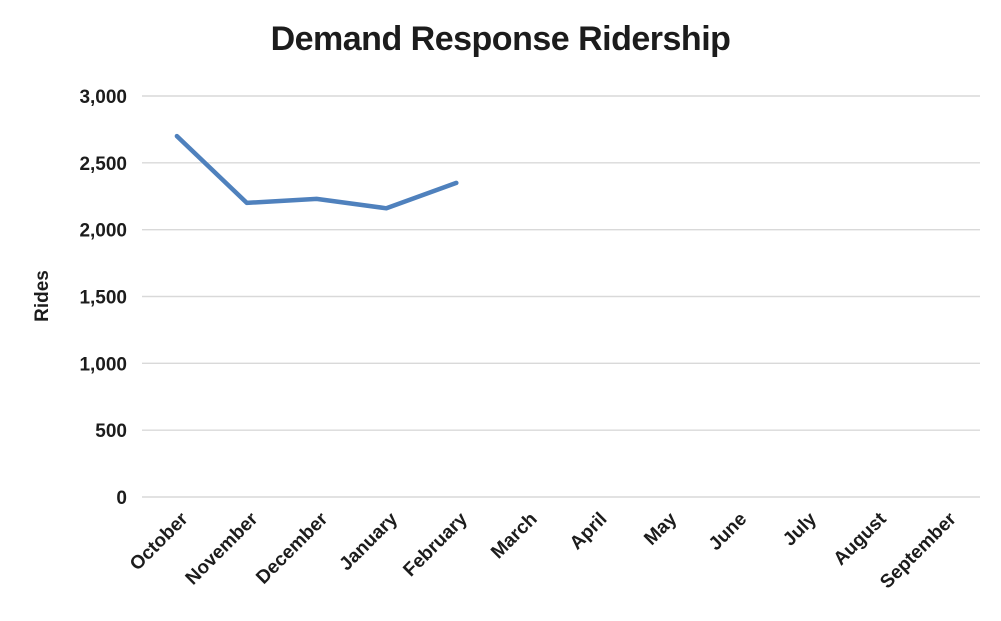  What do you see at coordinates (121, 498) in the screenshot?
I see `y-tick-label: 0` at bounding box center [121, 498].